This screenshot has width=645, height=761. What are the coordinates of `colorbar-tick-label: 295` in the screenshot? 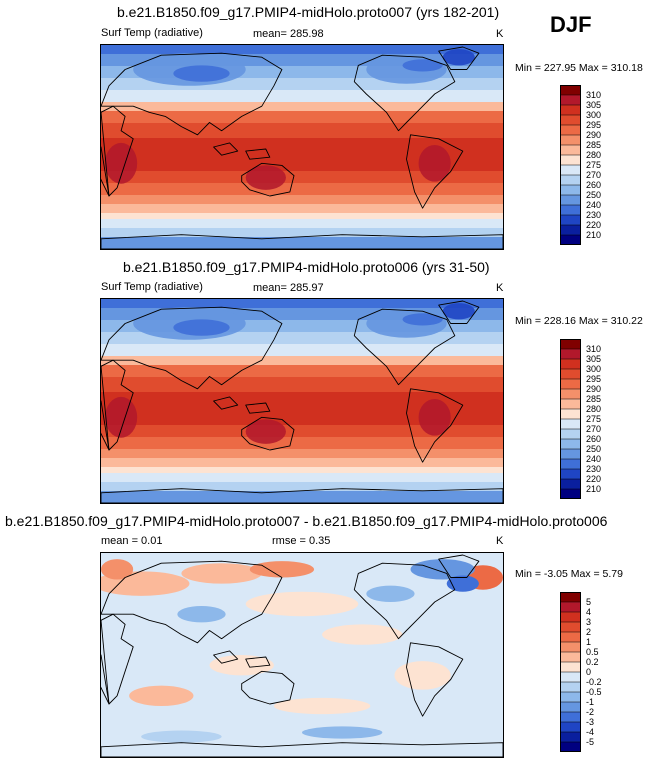 It's located at (593, 379).